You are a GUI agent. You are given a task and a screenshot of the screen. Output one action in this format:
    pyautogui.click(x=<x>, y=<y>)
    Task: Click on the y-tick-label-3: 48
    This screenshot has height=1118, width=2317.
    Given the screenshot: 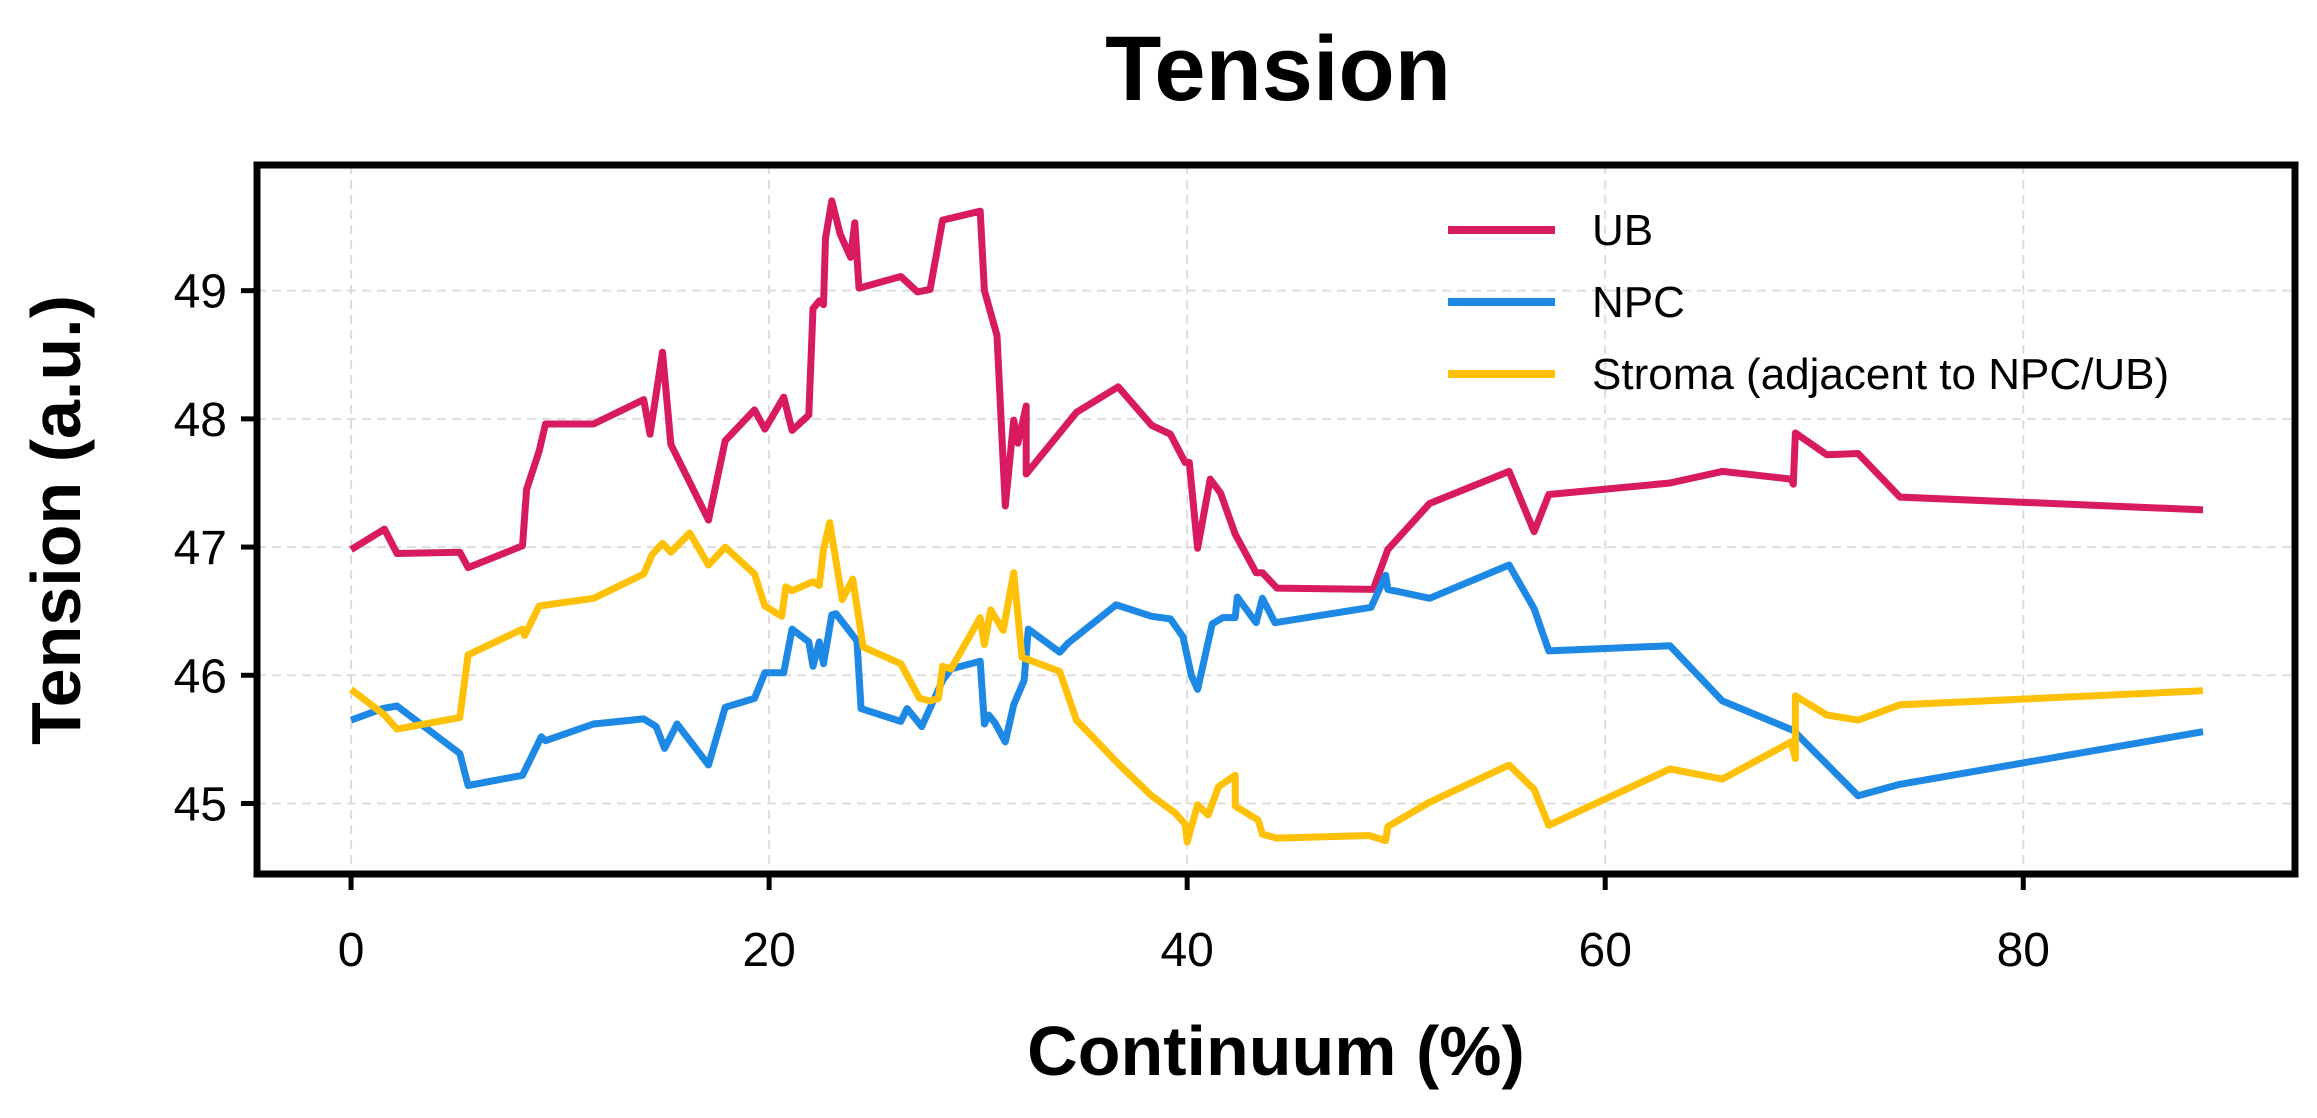 What is the action you would take?
    pyautogui.click(x=200, y=420)
    